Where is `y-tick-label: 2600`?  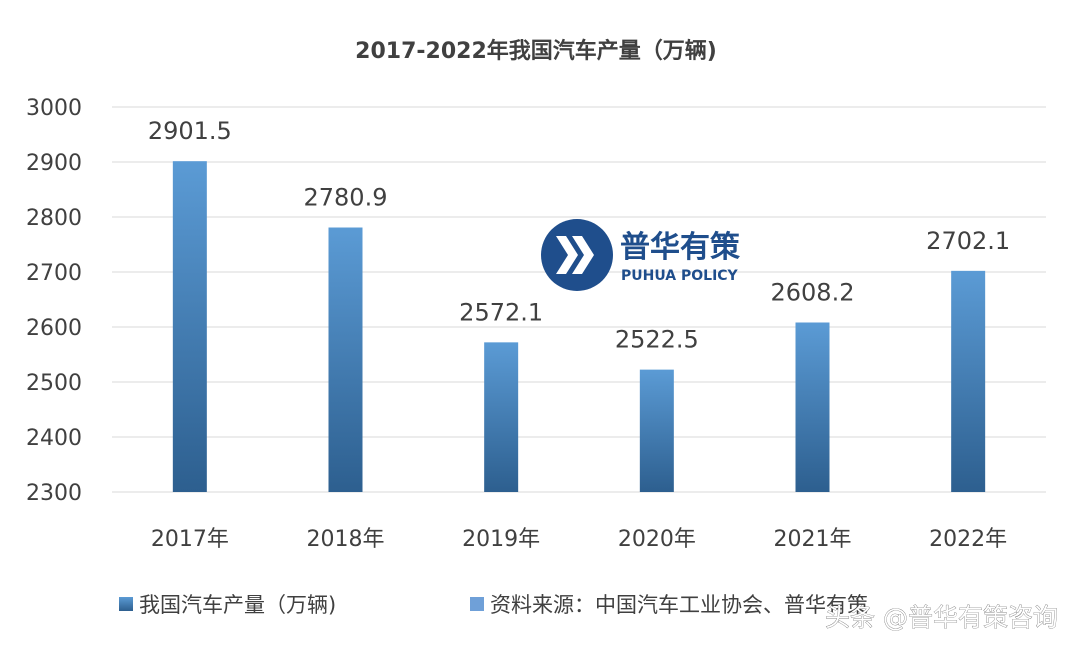
y-tick-label: 2600 is located at coordinates (54, 328).